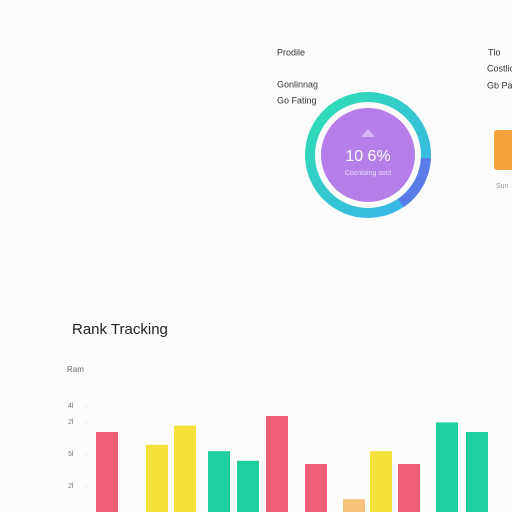 The width and height of the screenshot is (512, 512). I want to click on profile-line: Gonlinnag, so click(297, 84).